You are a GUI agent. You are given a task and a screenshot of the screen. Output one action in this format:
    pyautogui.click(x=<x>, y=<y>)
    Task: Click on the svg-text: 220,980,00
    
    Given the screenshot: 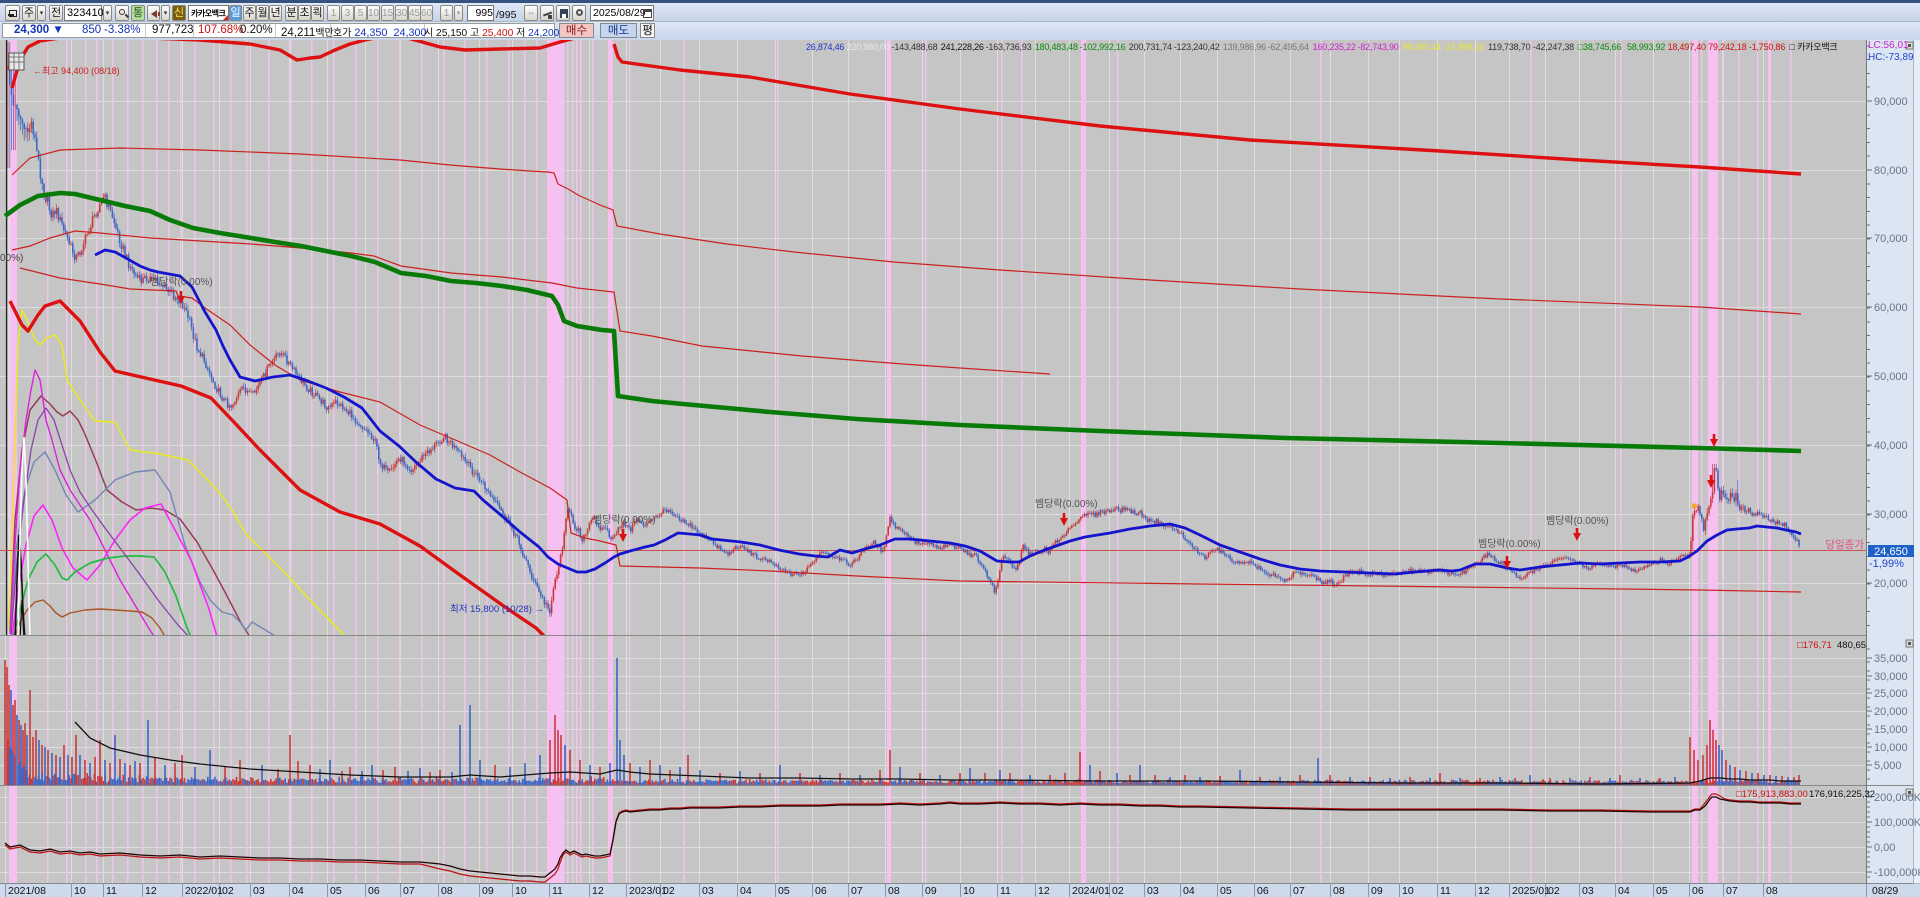 What is the action you would take?
    pyautogui.click(x=868, y=47)
    